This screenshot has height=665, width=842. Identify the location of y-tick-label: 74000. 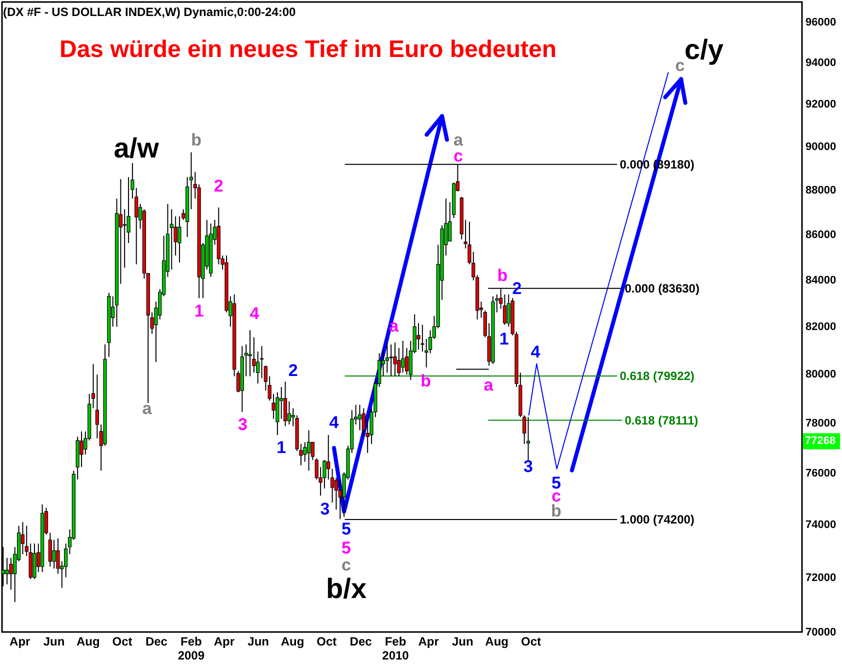
(821, 525).